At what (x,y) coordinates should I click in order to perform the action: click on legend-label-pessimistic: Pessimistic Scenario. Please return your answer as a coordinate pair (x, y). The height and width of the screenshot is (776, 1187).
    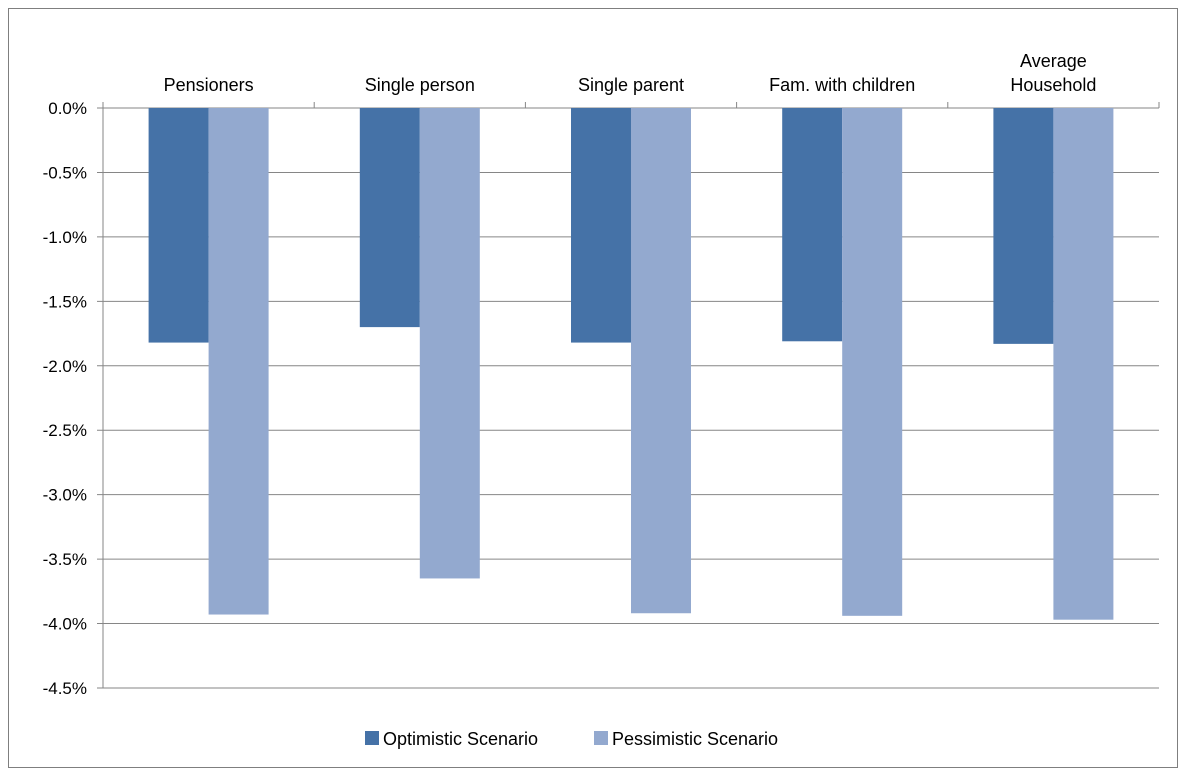
    Looking at the image, I should click on (695, 739).